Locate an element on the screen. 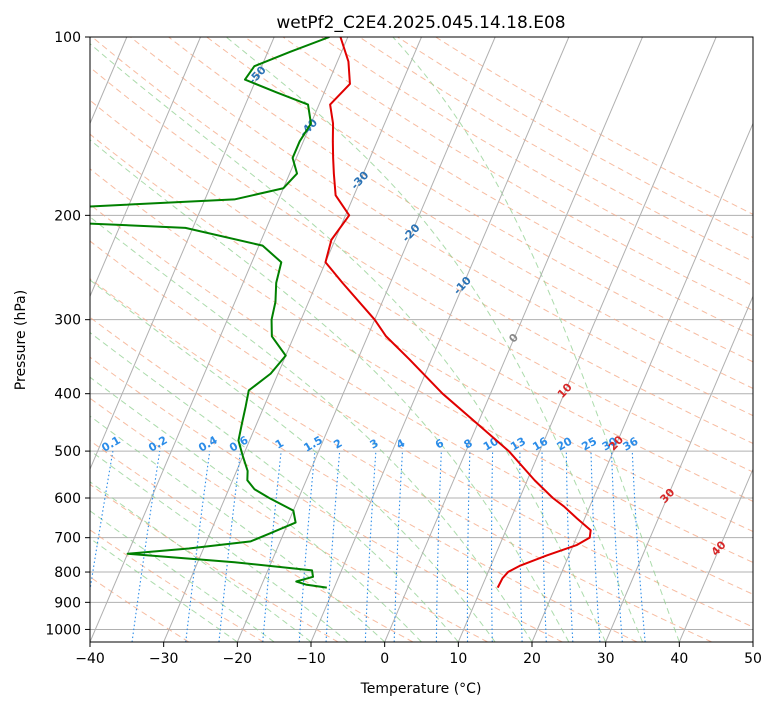  isotherm-label: -20 is located at coordinates (411, 233).